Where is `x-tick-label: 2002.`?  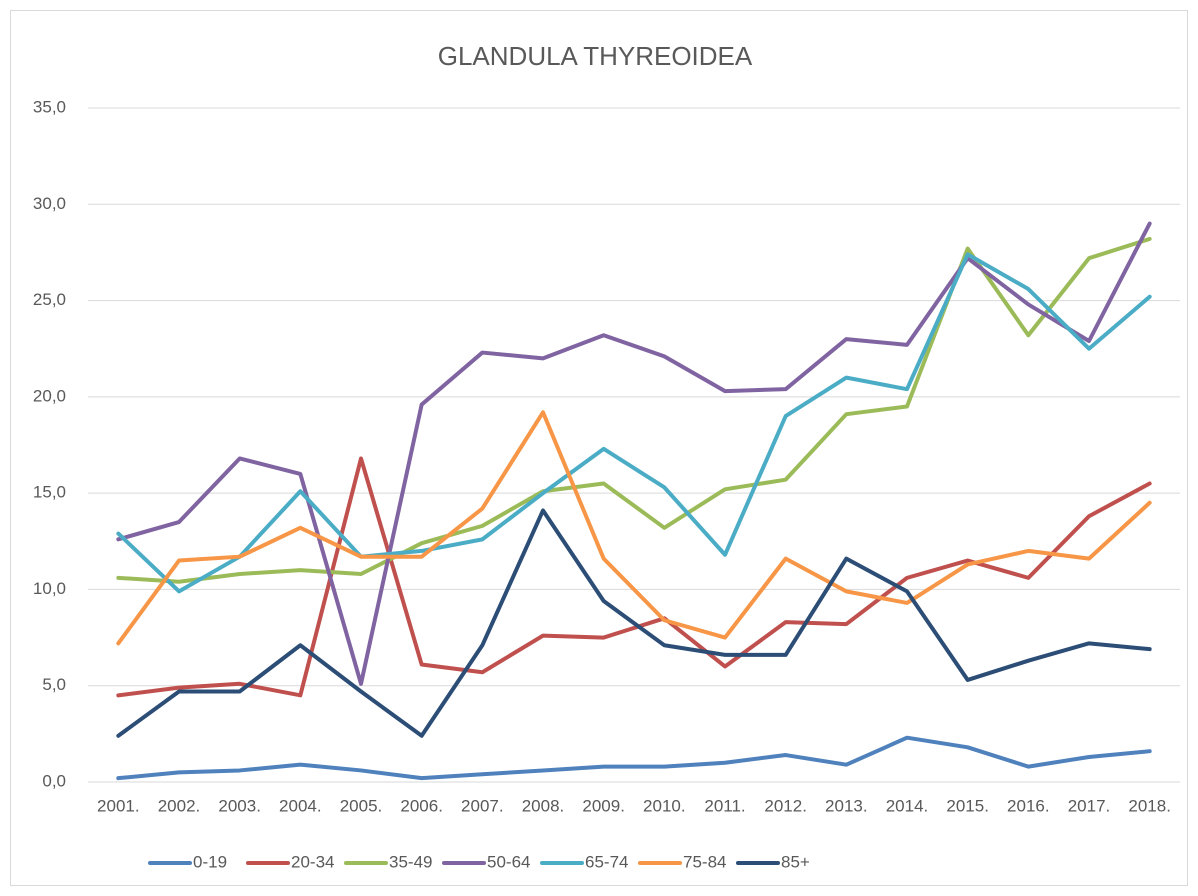
x-tick-label: 2002. is located at coordinates (179, 805).